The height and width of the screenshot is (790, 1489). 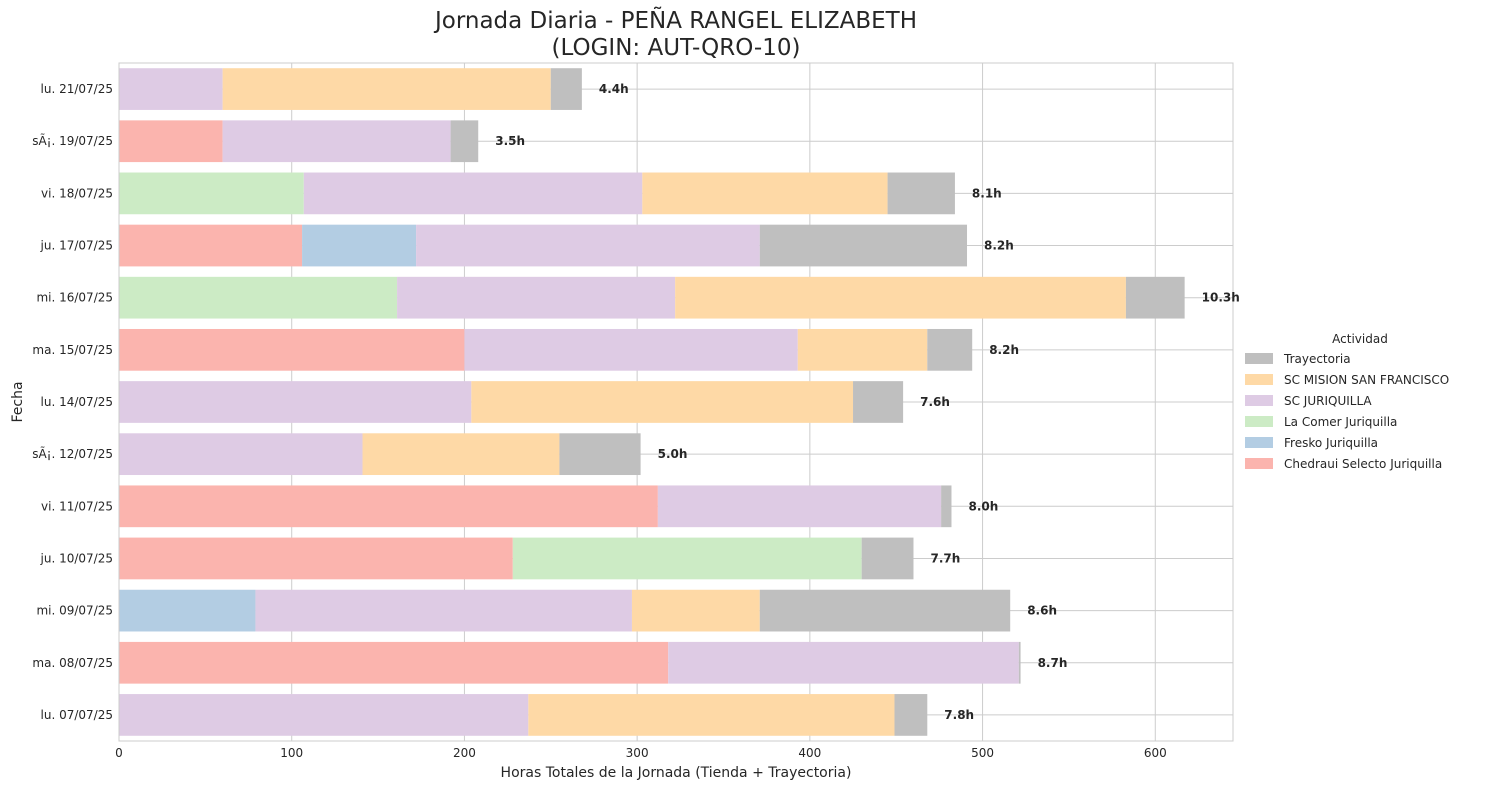 I want to click on y-tick-label: ju. 17/07/25, so click(x=76, y=246).